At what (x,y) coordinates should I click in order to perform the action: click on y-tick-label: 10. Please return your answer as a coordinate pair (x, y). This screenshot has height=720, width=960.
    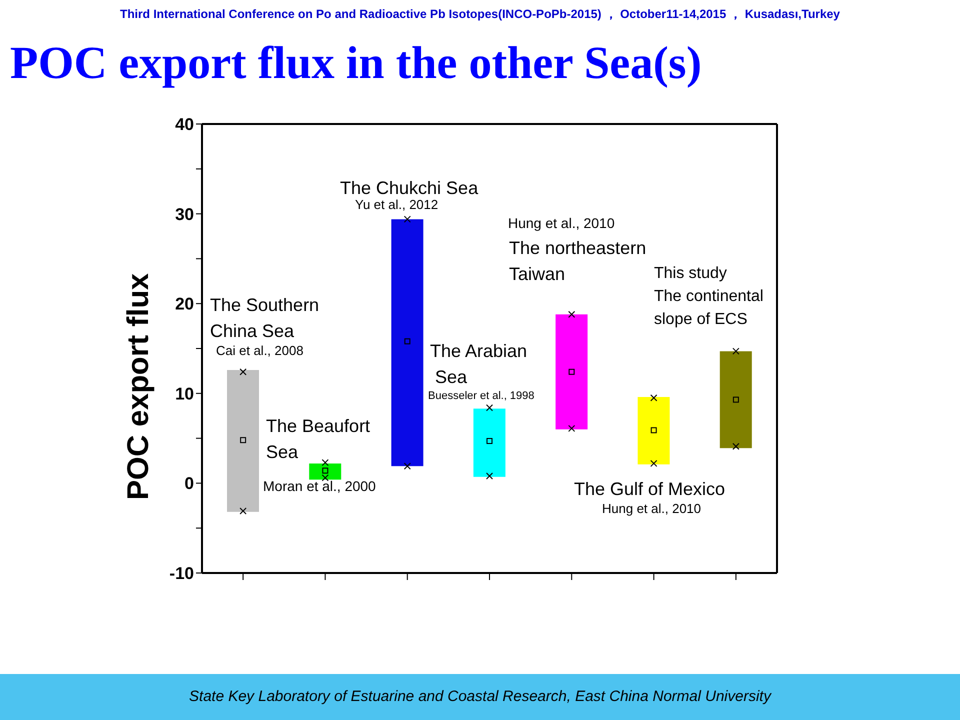
    Looking at the image, I should click on (184, 394).